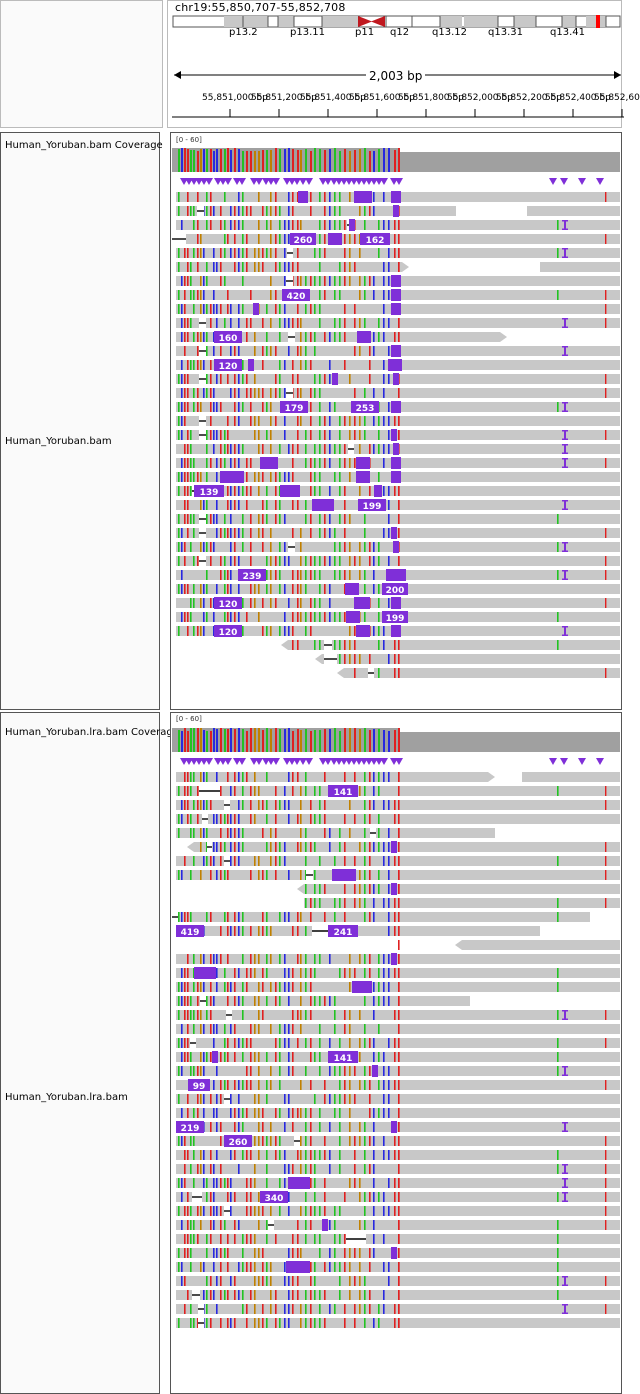 The image size is (640, 1394). Describe the element at coordinates (397, 22) in the screenshot. I see `chromosome-ideogram` at that location.